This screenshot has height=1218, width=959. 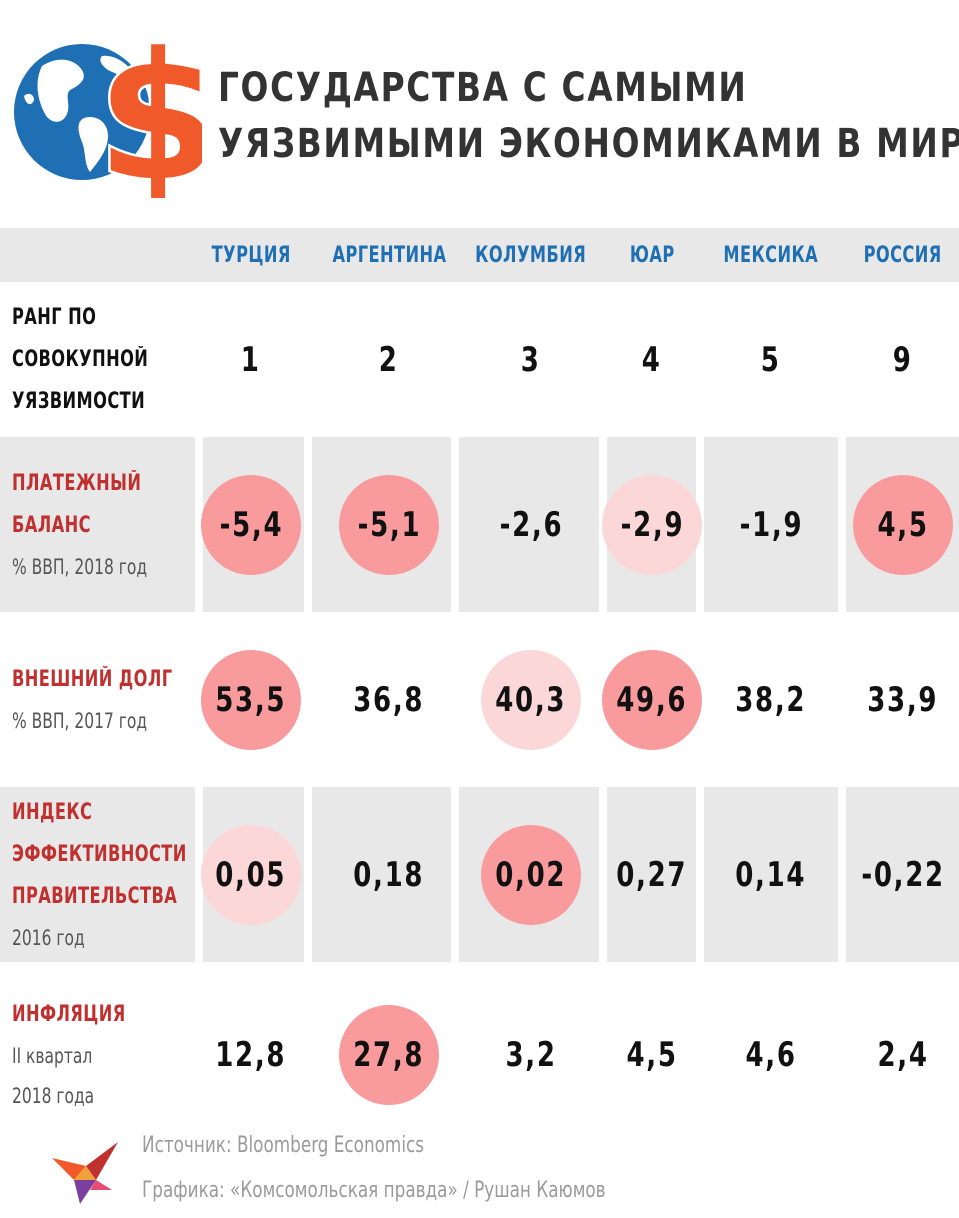 I want to click on row-label-subtitle: 2018 года, so click(x=53, y=1096).